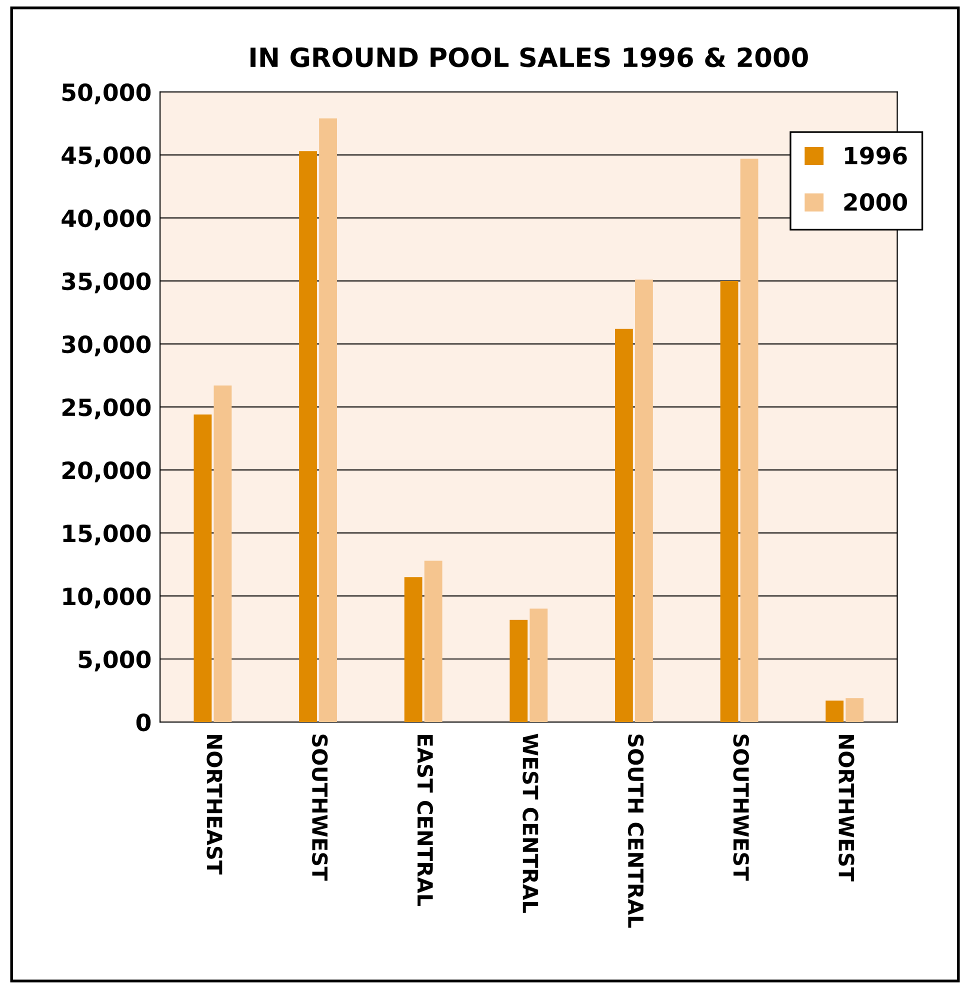 This screenshot has height=983, width=970. What do you see at coordinates (106, 471) in the screenshot?
I see `y-tick-label: 20,000` at bounding box center [106, 471].